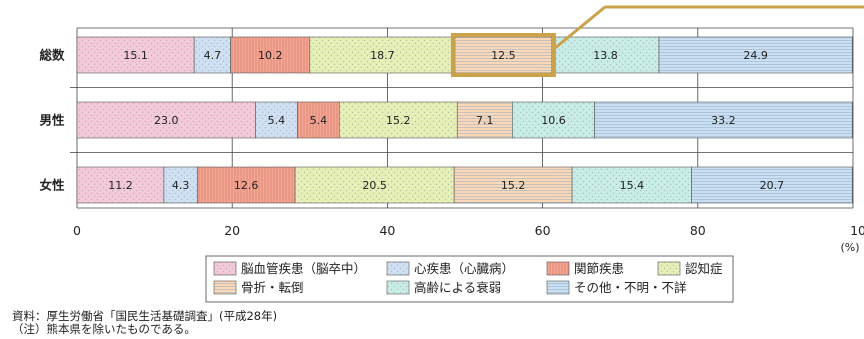 Image resolution: width=864 pixels, height=339 pixels. What do you see at coordinates (468, 238) in the screenshot?
I see `x-axis: 0 20 40 60 80 100 (%)` at bounding box center [468, 238].